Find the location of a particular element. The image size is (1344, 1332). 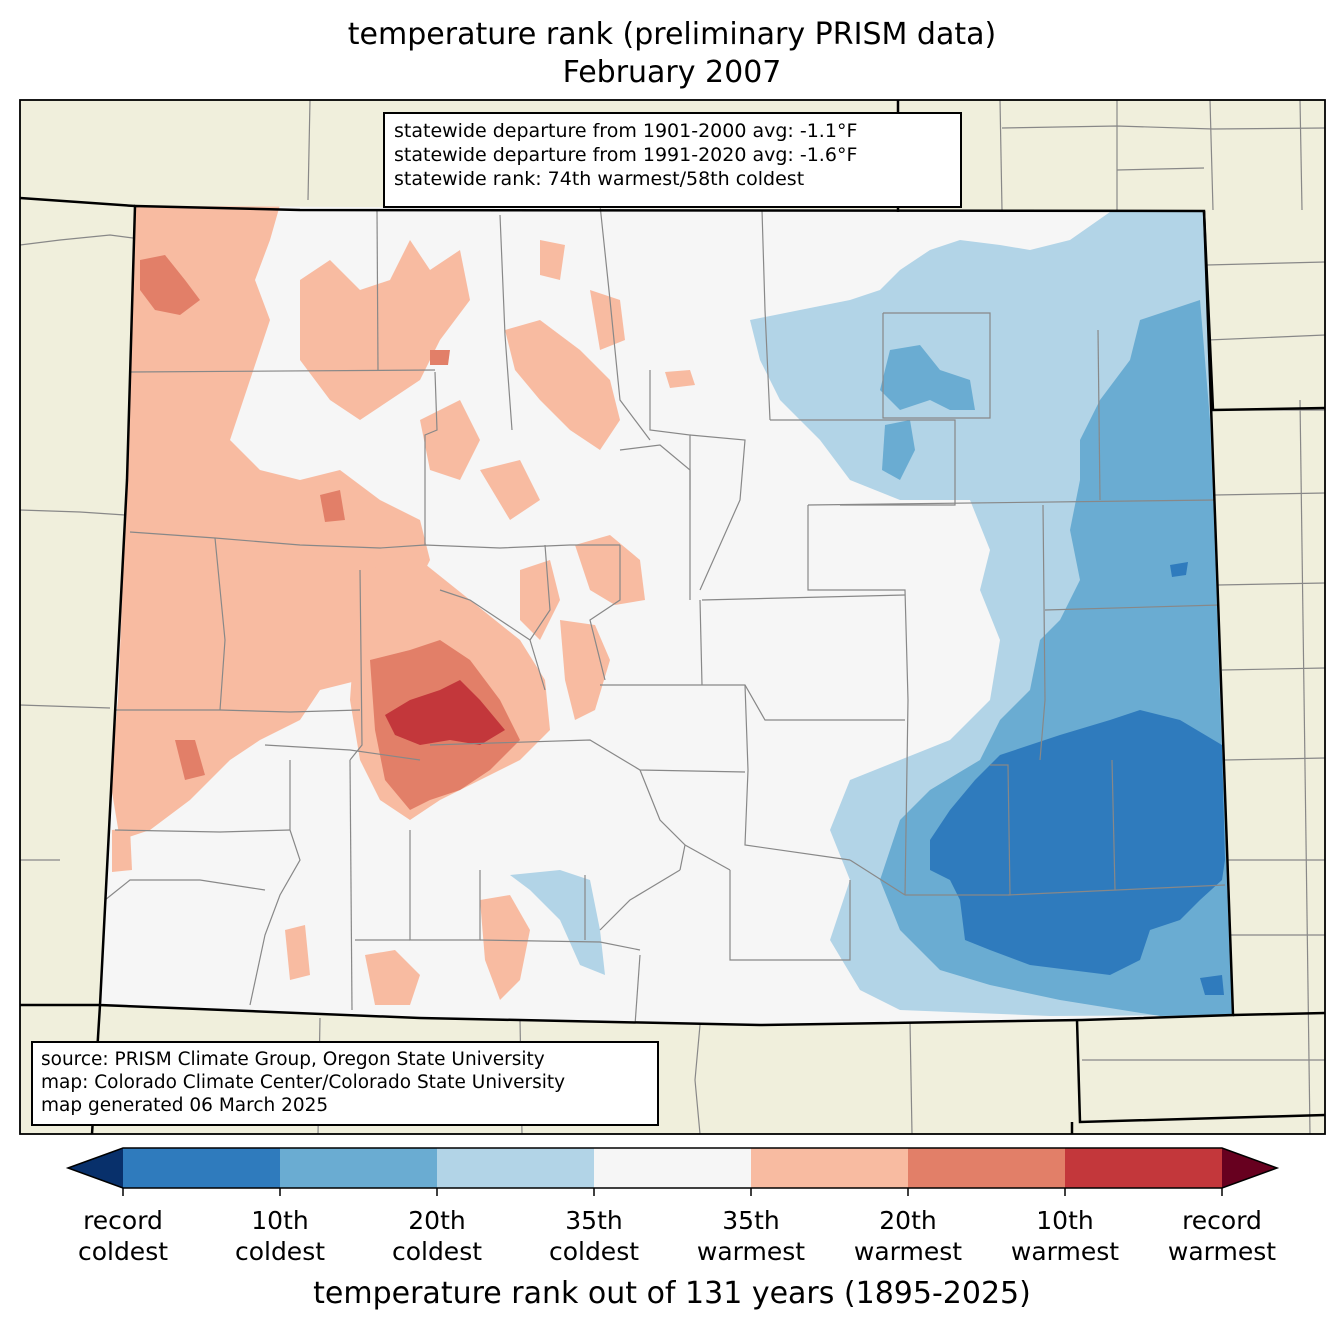

colorbar-tick-label: 10th coldest is located at coordinates (280, 1236).